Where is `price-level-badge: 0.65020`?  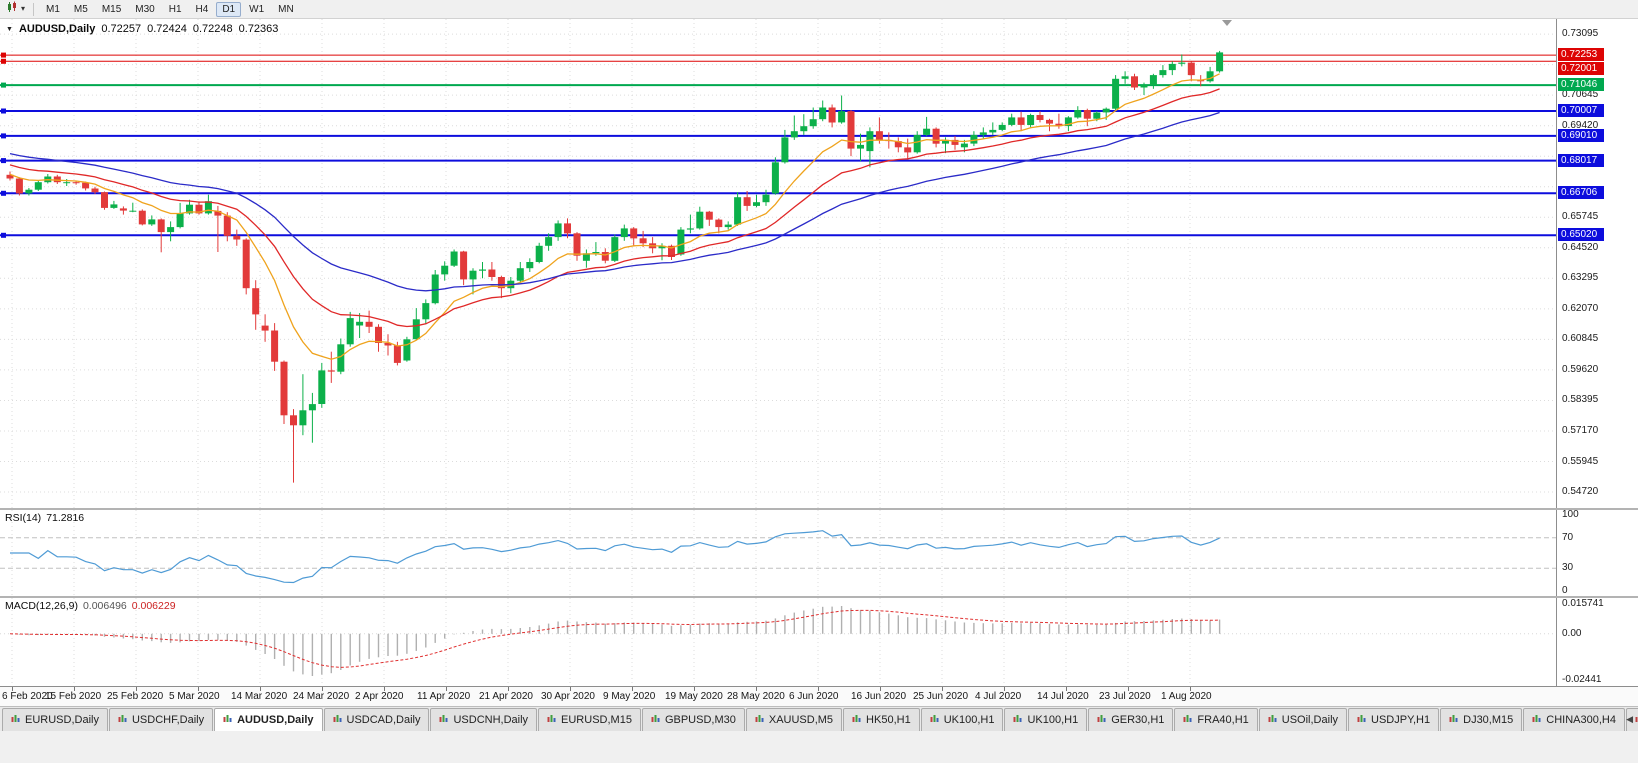
price-level-badge: 0.65020 is located at coordinates (1581, 235).